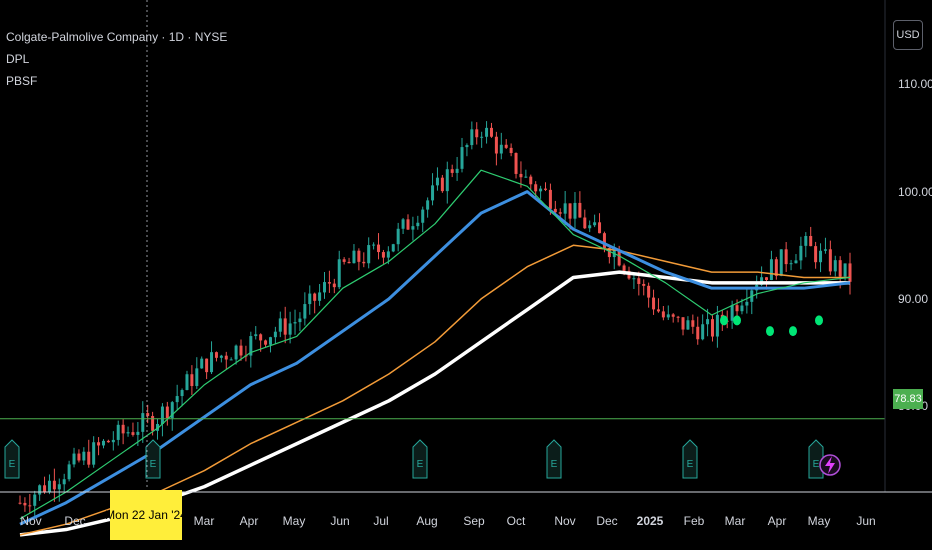 The height and width of the screenshot is (550, 932). What do you see at coordinates (650, 521) in the screenshot?
I see `x-tick-label: 2025` at bounding box center [650, 521].